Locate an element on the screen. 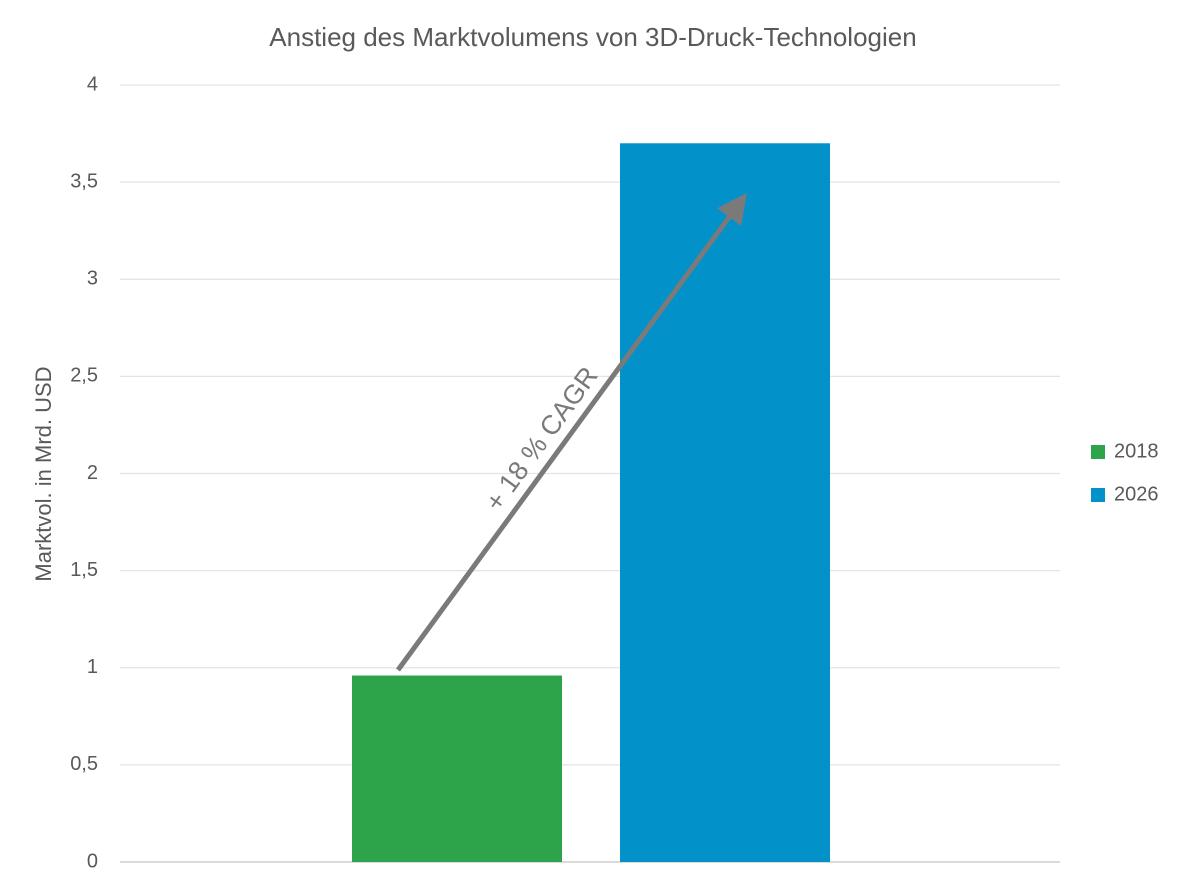  y-axis-label: Marktvol. in Mrd. USD is located at coordinates (43, 473).